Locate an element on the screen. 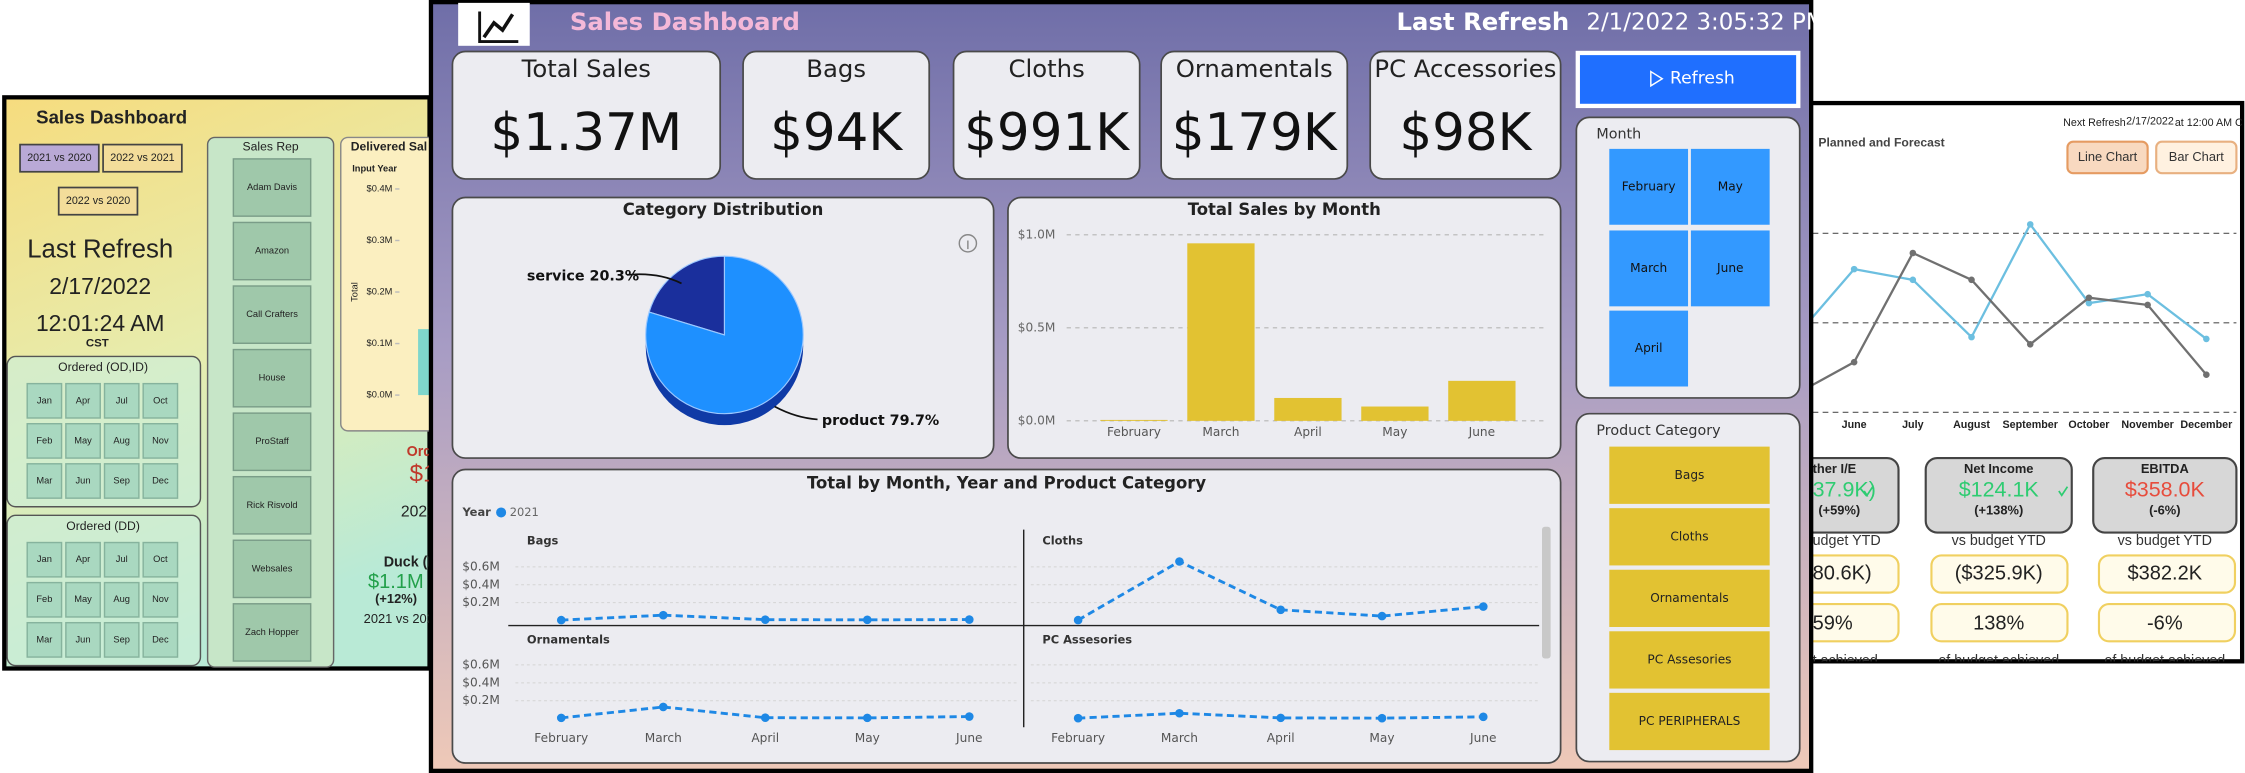  slicer-tile-label: Cloths is located at coordinates (1689, 536).